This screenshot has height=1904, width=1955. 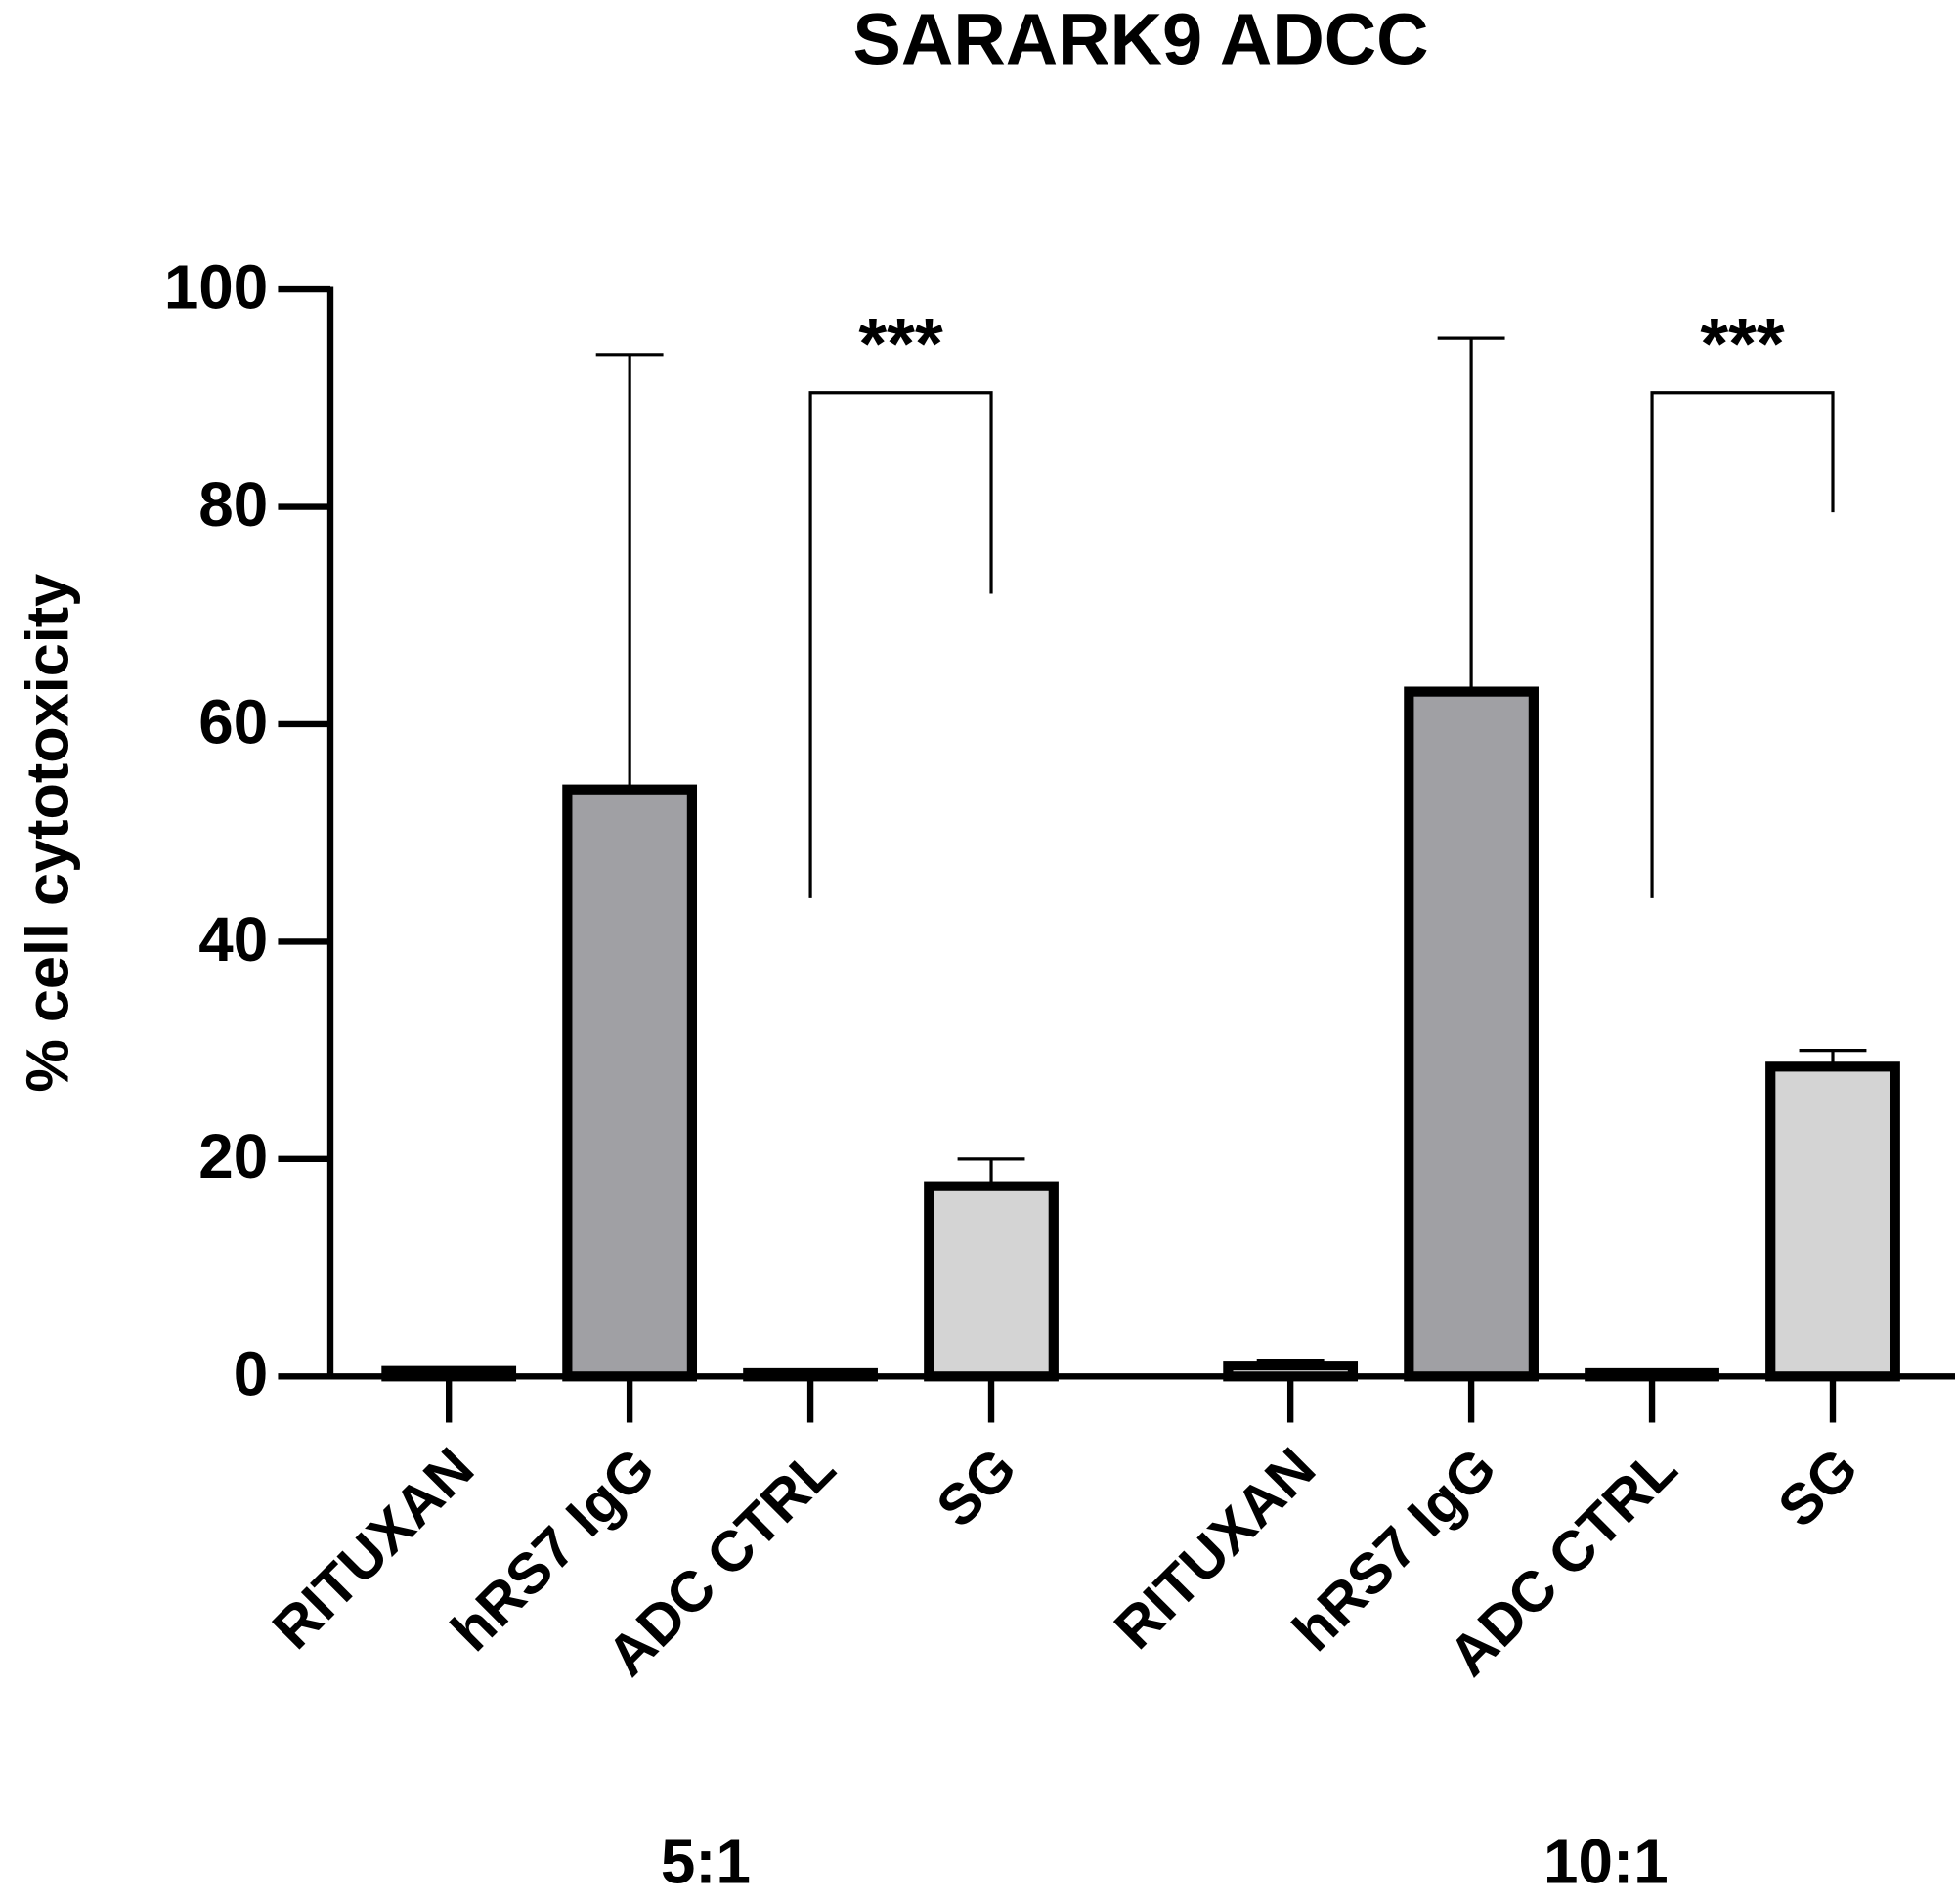 What do you see at coordinates (216, 286) in the screenshot?
I see `y-tick-label: 100` at bounding box center [216, 286].